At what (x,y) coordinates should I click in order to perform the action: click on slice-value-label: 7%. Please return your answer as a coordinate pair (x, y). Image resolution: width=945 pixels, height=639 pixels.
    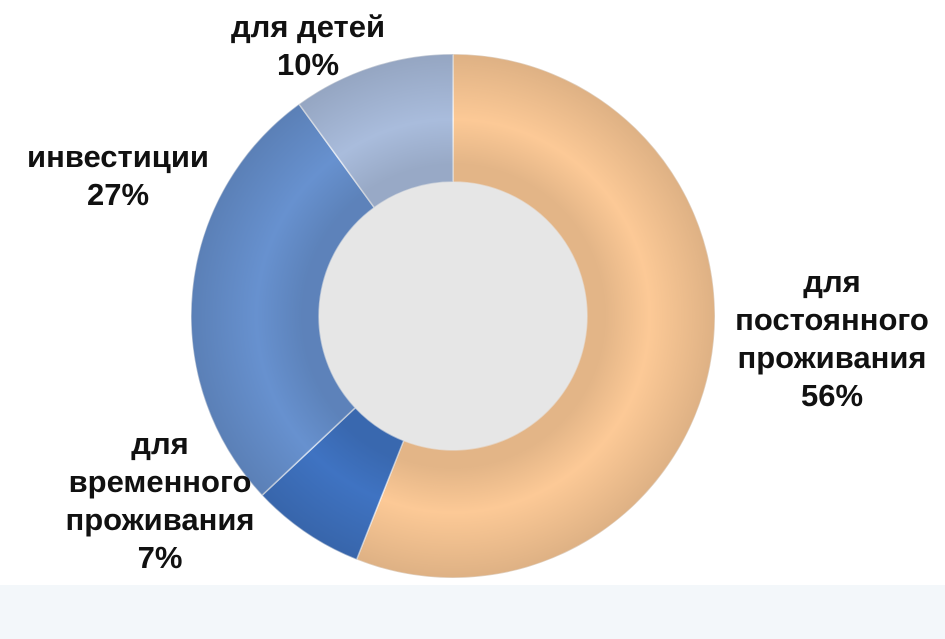
    Looking at the image, I should click on (160, 557).